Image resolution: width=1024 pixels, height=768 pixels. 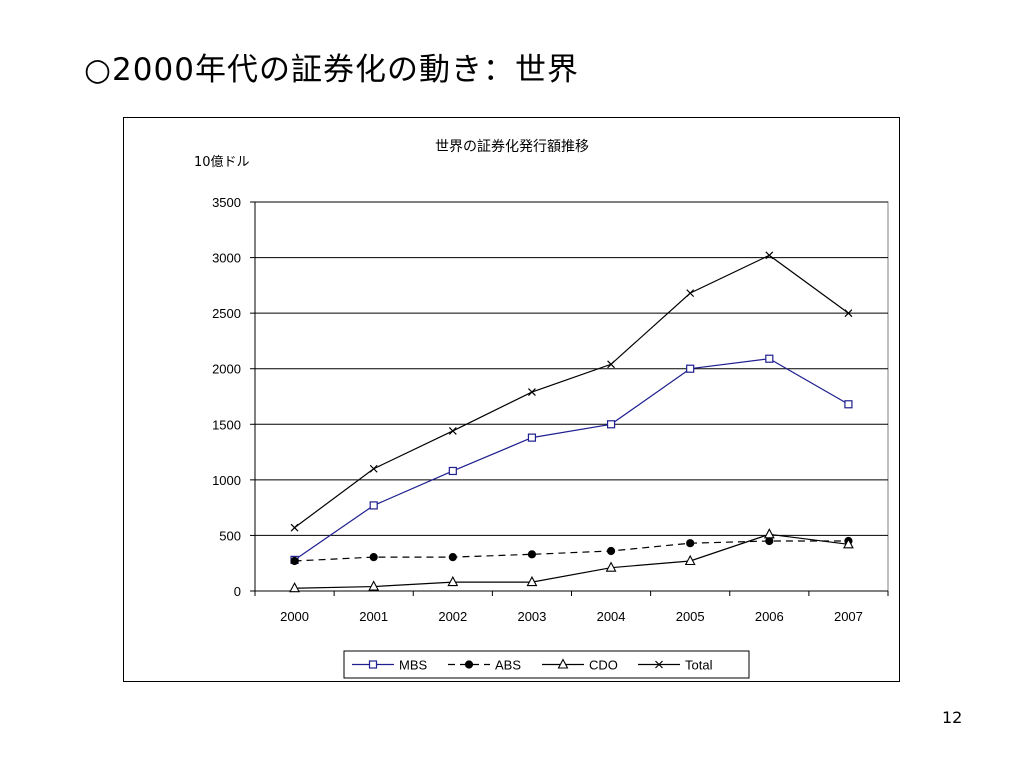 I want to click on series-line-mbs, so click(x=571, y=459).